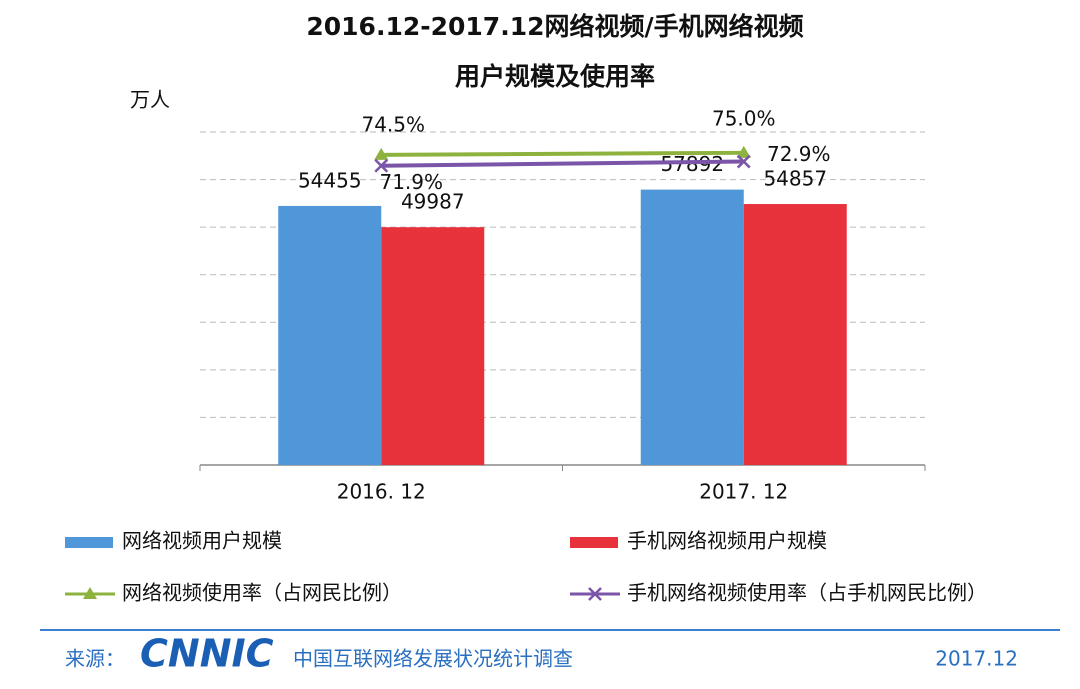 The width and height of the screenshot is (1080, 689). I want to click on data-label: 54455, so click(330, 180).